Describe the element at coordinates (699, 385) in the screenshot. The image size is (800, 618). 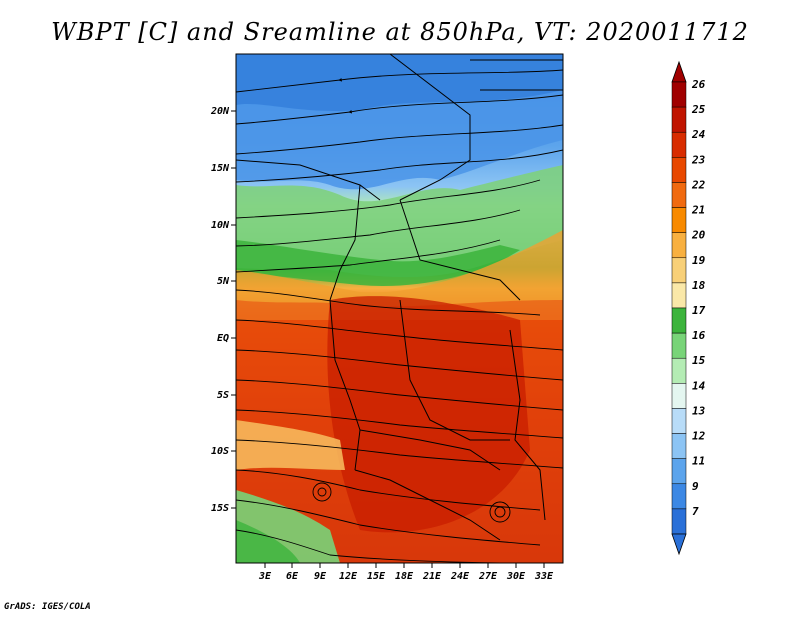
I see `colorbar-label: 14` at that location.